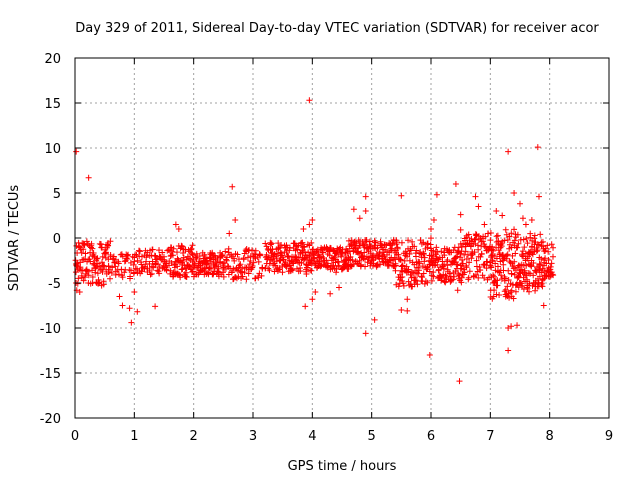 The image size is (640, 480). What do you see at coordinates (609, 436) in the screenshot?
I see `x-tick-label: 9` at bounding box center [609, 436].